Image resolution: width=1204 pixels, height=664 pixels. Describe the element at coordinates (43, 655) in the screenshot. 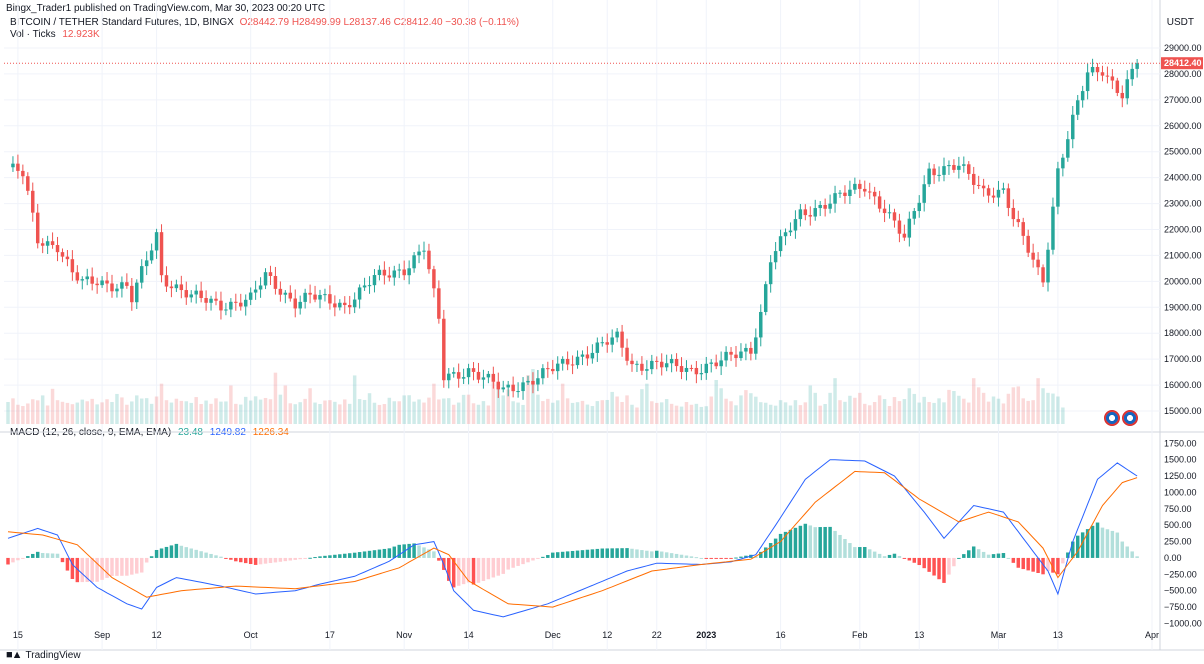

I see `tradingview-brand: ■▲ TradingView` at that location.